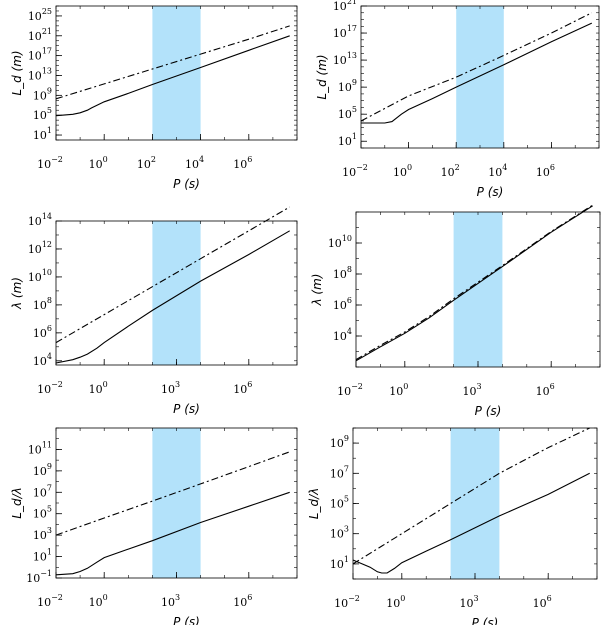  I want to click on y-tick-label: 10¹², so click(40, 248).